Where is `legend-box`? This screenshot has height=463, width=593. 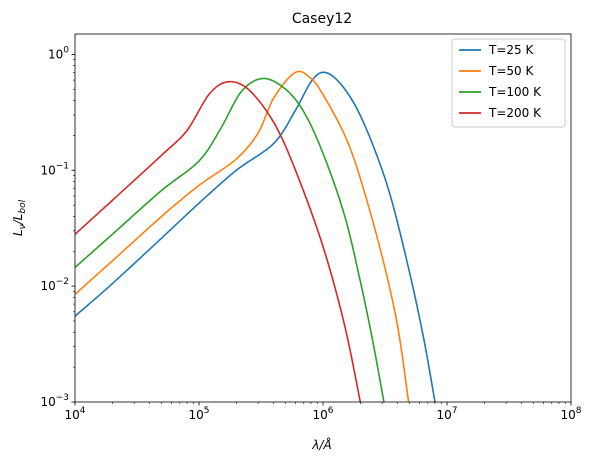 legend-box is located at coordinates (508, 83).